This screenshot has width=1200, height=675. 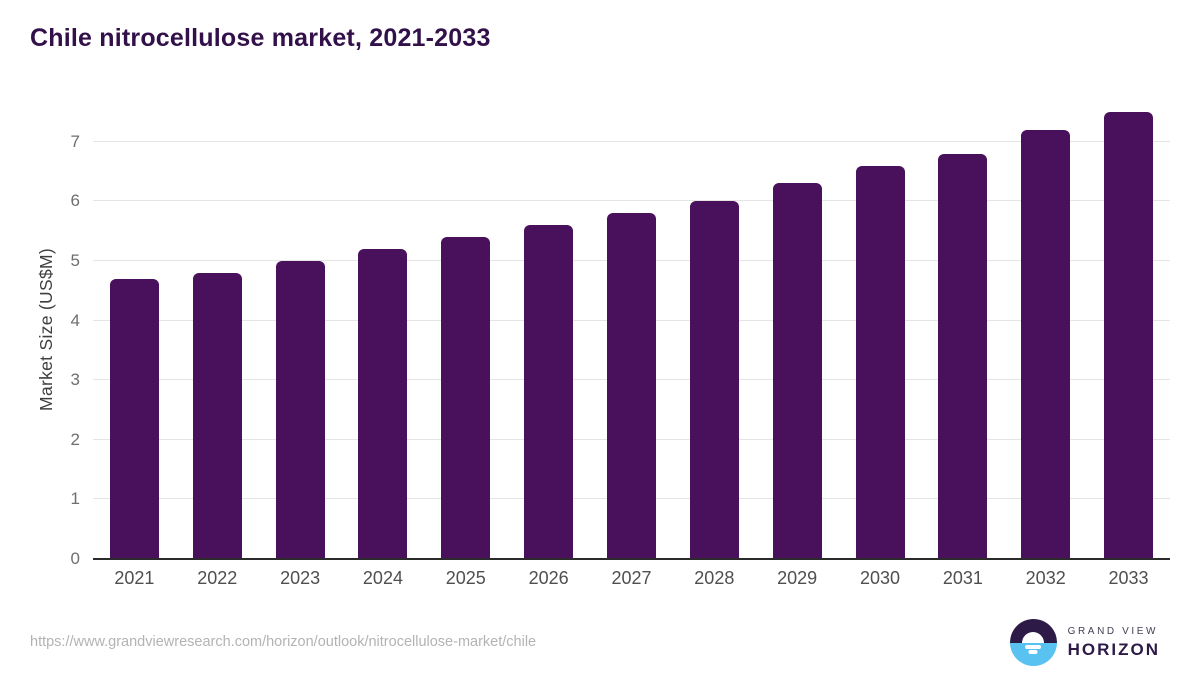 I want to click on bar-slot-2022, so click(x=217, y=415).